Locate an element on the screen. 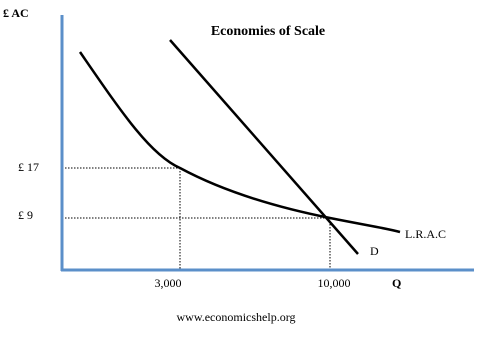  footer: www.economicshelp.org is located at coordinates (236, 317).